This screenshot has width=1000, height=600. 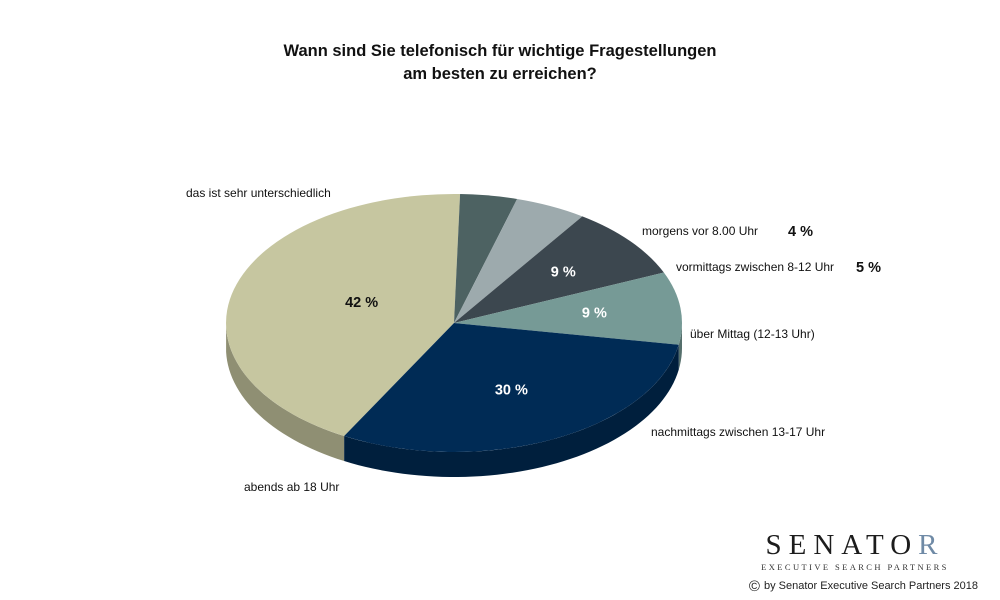 I want to click on slice-value-3: 9 %, so click(x=563, y=272).